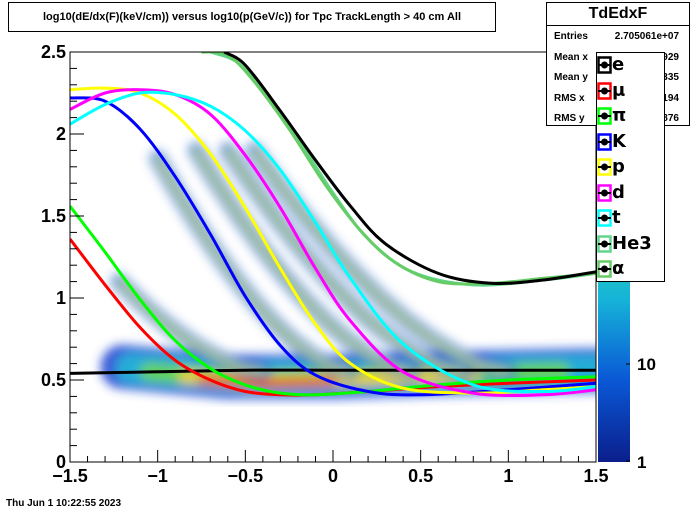 The height and width of the screenshot is (514, 700). I want to click on x-tick-label: 1.5, so click(595, 476).